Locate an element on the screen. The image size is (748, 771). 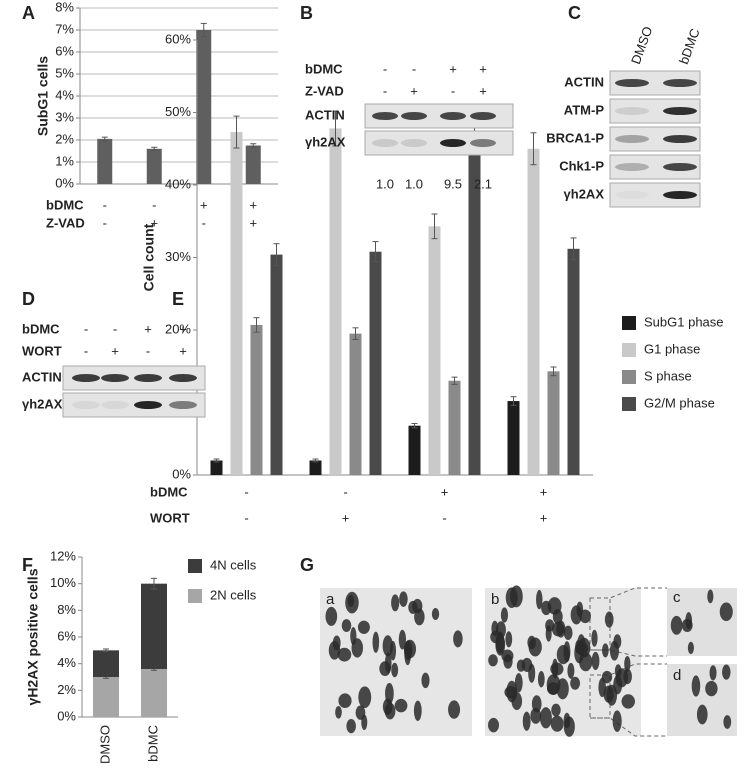
legend-label: G2/M phase is located at coordinates (679, 402).